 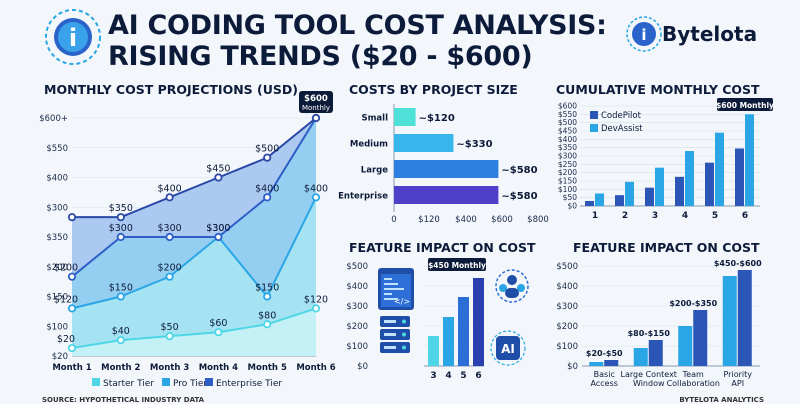 I want to click on callout-text: $600 Monthly, so click(x=745, y=105).